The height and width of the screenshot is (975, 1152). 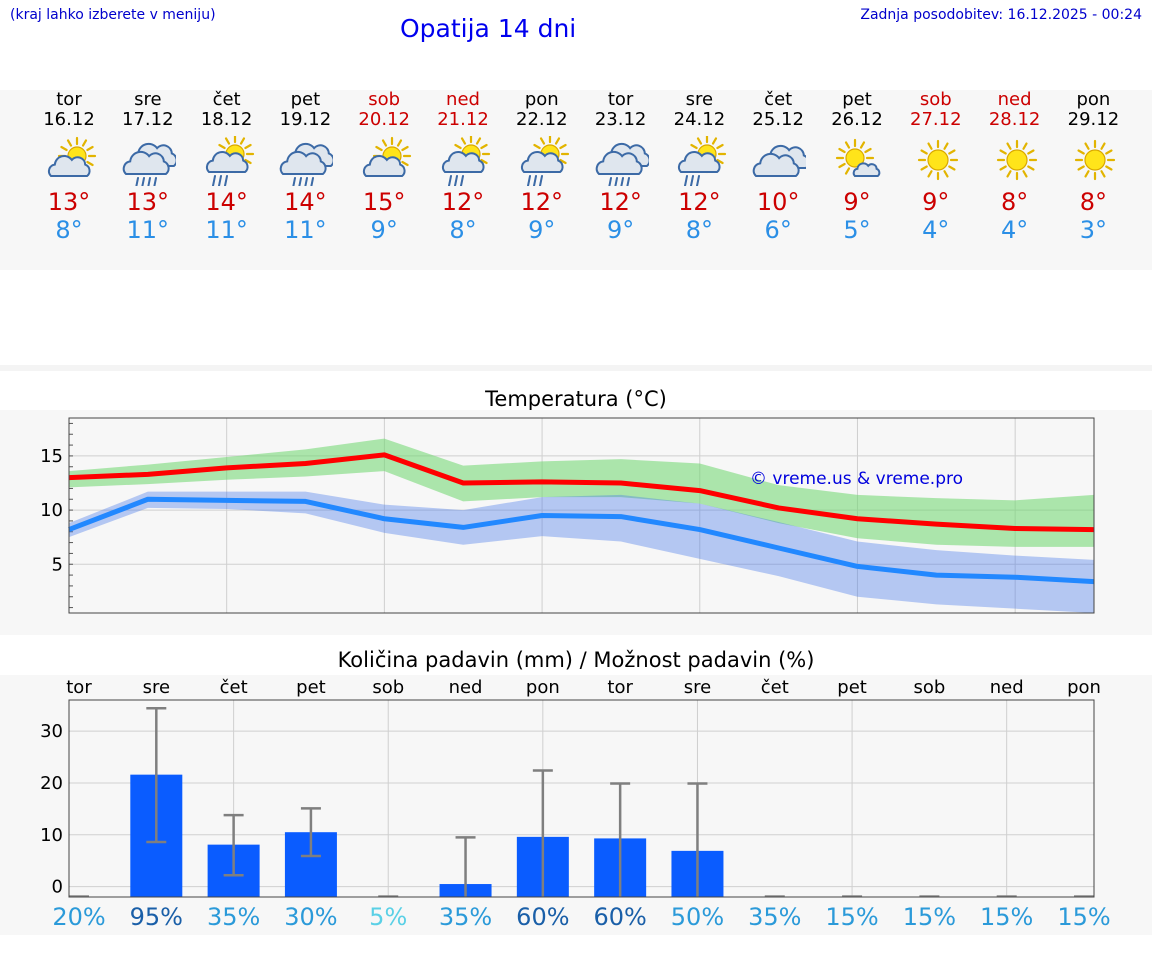 What do you see at coordinates (1093, 167) in the screenshot?
I see `day-column: pon 29.12 8° 3°` at bounding box center [1093, 167].